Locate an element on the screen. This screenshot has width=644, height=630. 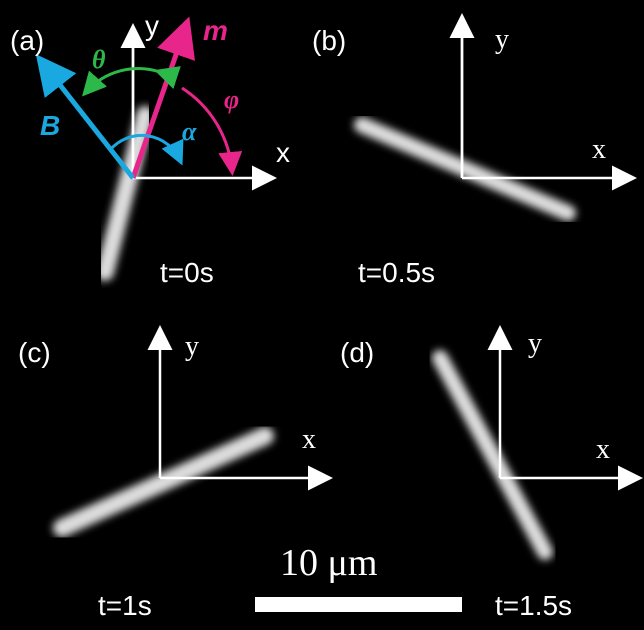
panel-label: (a) is located at coordinates (27, 40).